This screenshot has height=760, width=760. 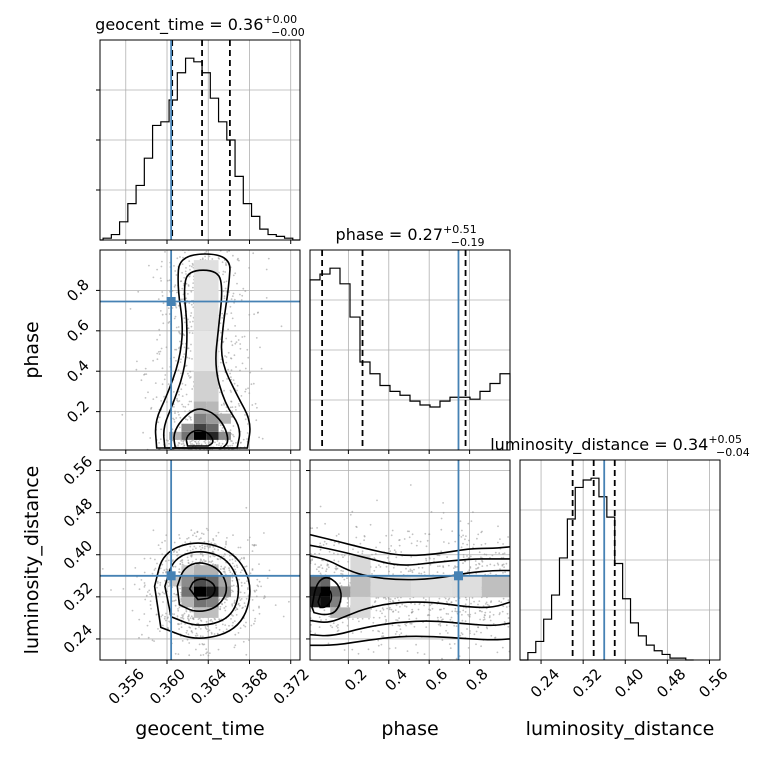 I want to click on truth-marker, so click(x=171, y=302).